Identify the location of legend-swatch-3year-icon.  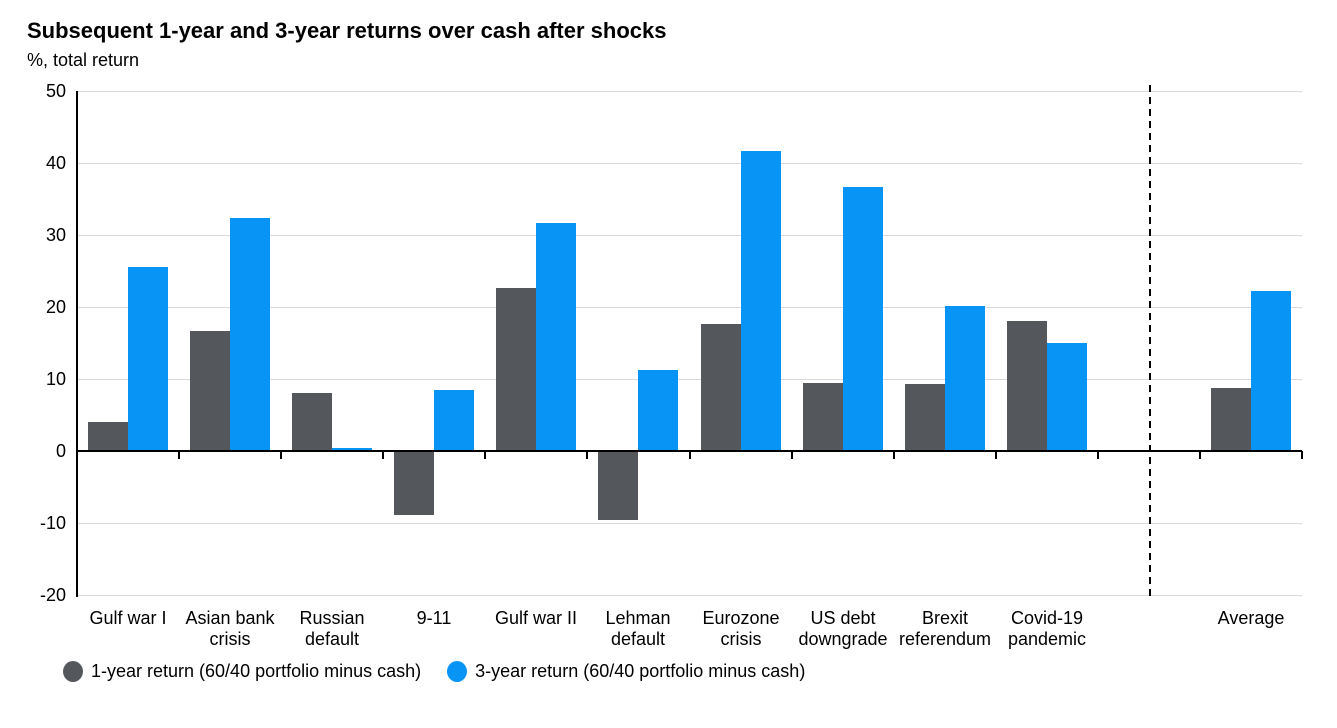
(457, 671).